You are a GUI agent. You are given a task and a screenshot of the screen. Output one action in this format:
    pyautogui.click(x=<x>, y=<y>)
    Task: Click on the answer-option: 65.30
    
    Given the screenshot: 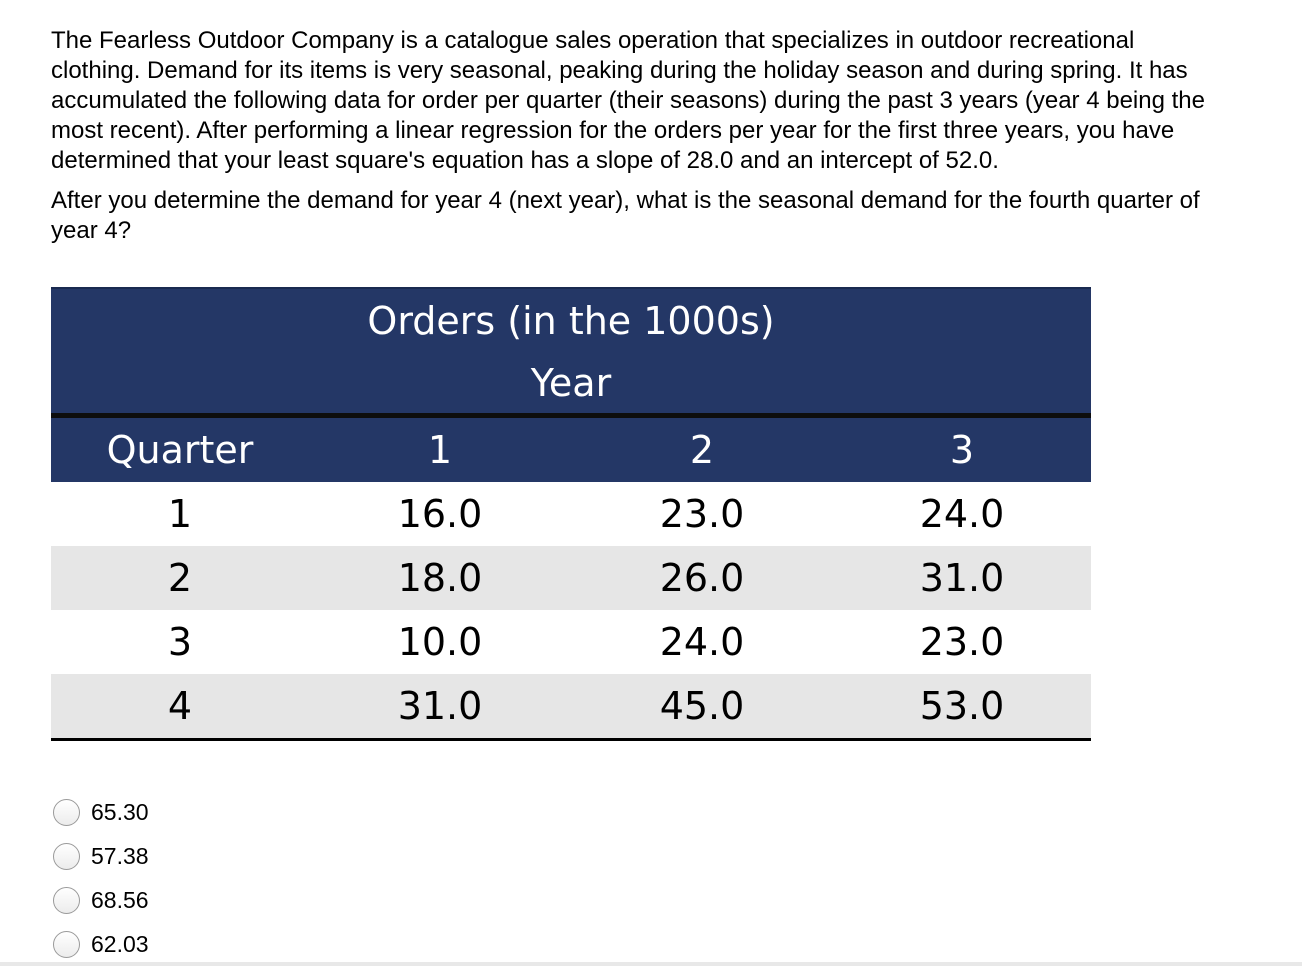 What is the action you would take?
    pyautogui.click(x=101, y=812)
    